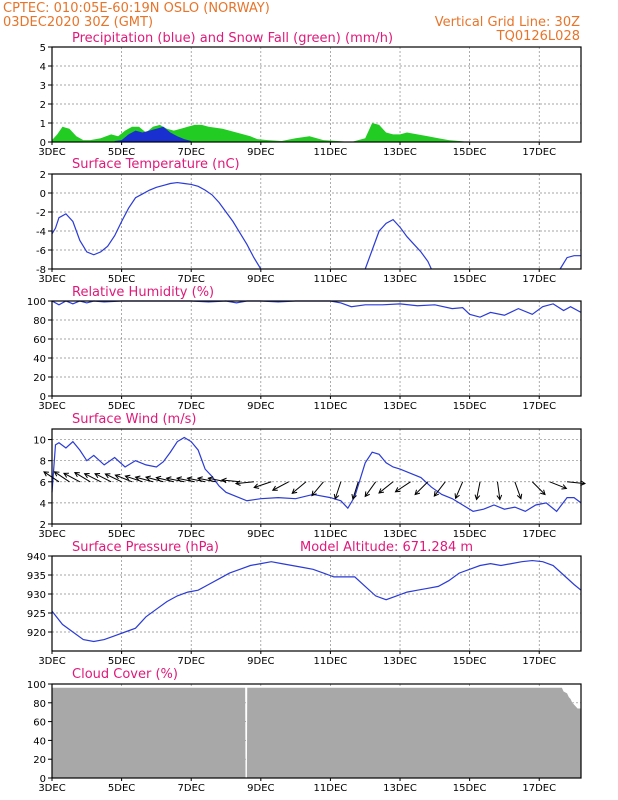 This screenshot has width=618, height=800. I want to click on panel-subtitle-altitude: Model Altitude: 671.284 m, so click(386, 547).